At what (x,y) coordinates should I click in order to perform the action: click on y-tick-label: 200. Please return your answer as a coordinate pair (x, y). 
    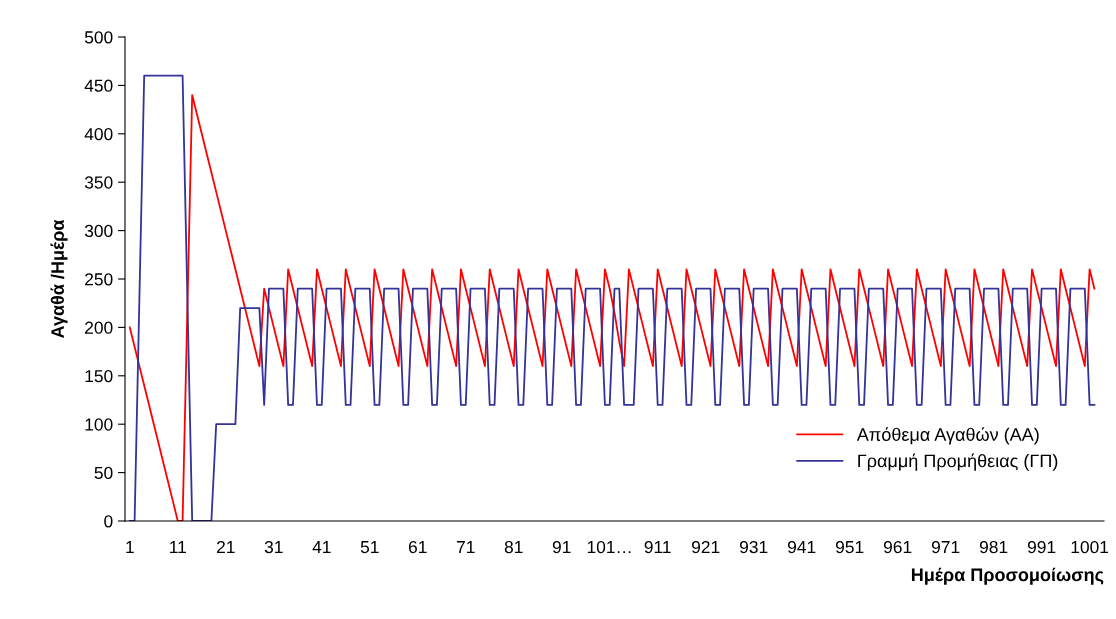
    Looking at the image, I should click on (99, 327).